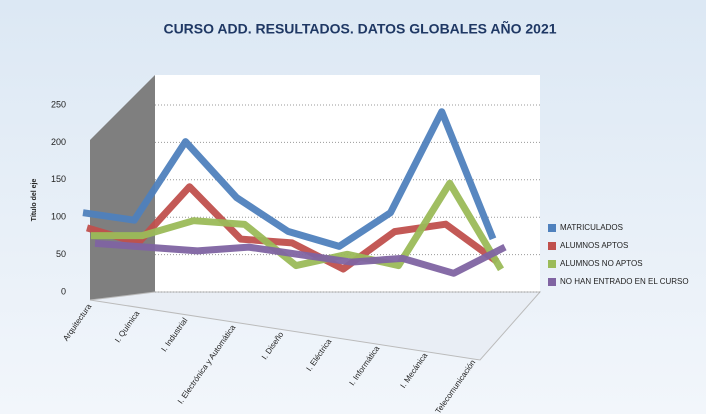 The image size is (706, 414). What do you see at coordinates (594, 245) in the screenshot?
I see `legend-label: ALUMNOS APTOS` at bounding box center [594, 245].